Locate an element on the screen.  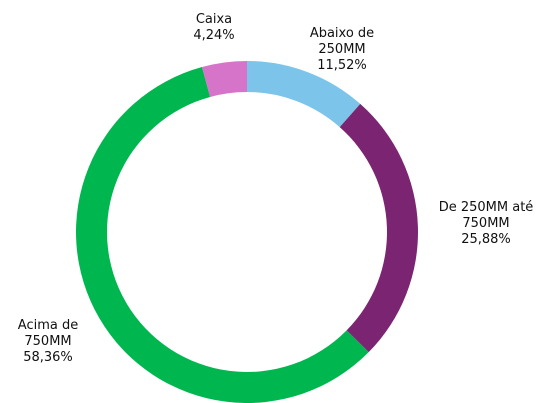
category-label: Caixa is located at coordinates (214, 19).